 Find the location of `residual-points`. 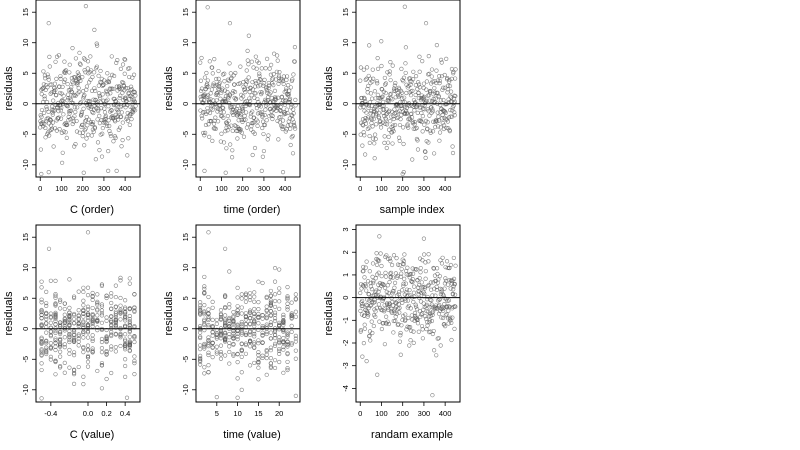

residual-points is located at coordinates (88, 315).